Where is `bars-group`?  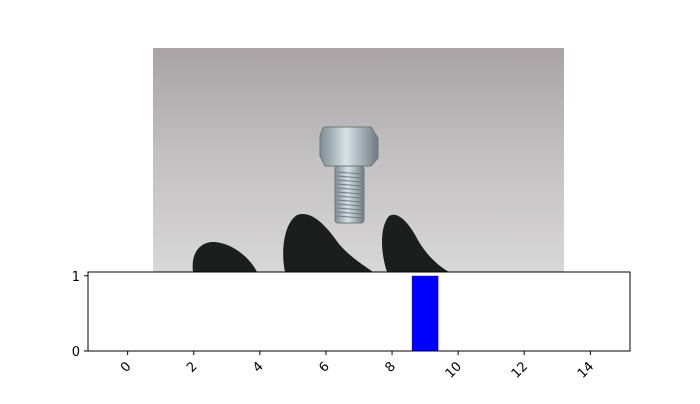
bars-group is located at coordinates (425, 313).